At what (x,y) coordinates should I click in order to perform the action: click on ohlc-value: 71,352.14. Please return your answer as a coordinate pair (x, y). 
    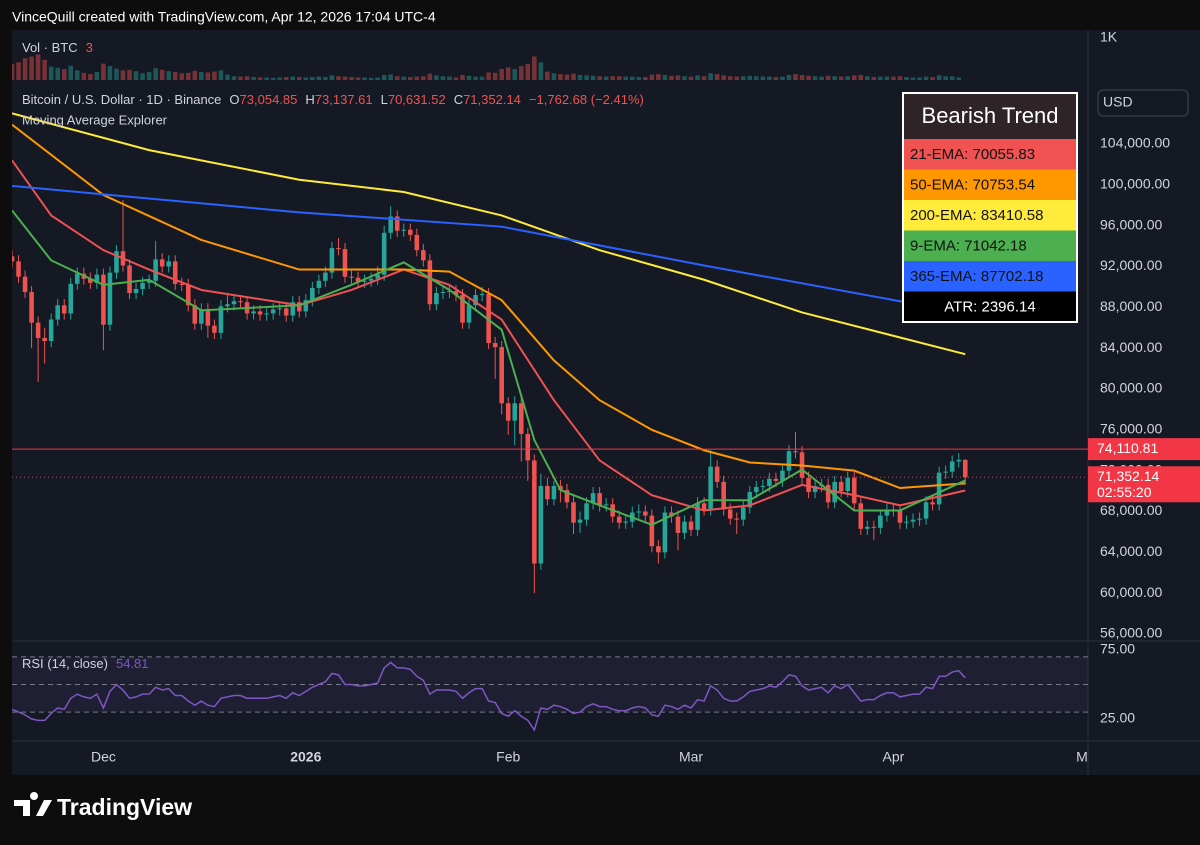
    Looking at the image, I should click on (492, 99).